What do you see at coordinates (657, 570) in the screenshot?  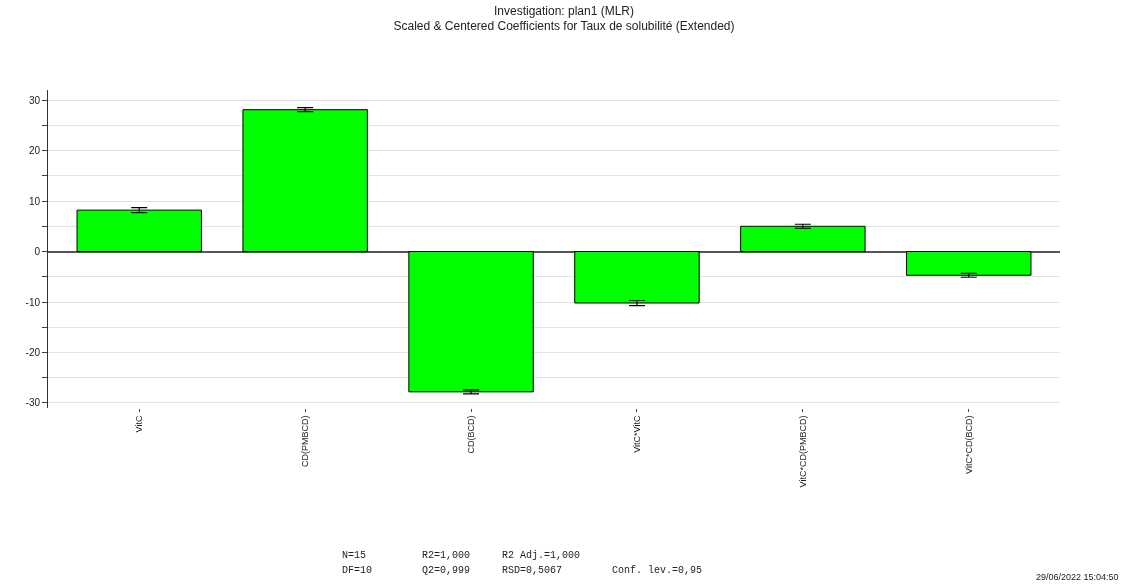 I see `text: Conf. lev.=0,95` at bounding box center [657, 570].